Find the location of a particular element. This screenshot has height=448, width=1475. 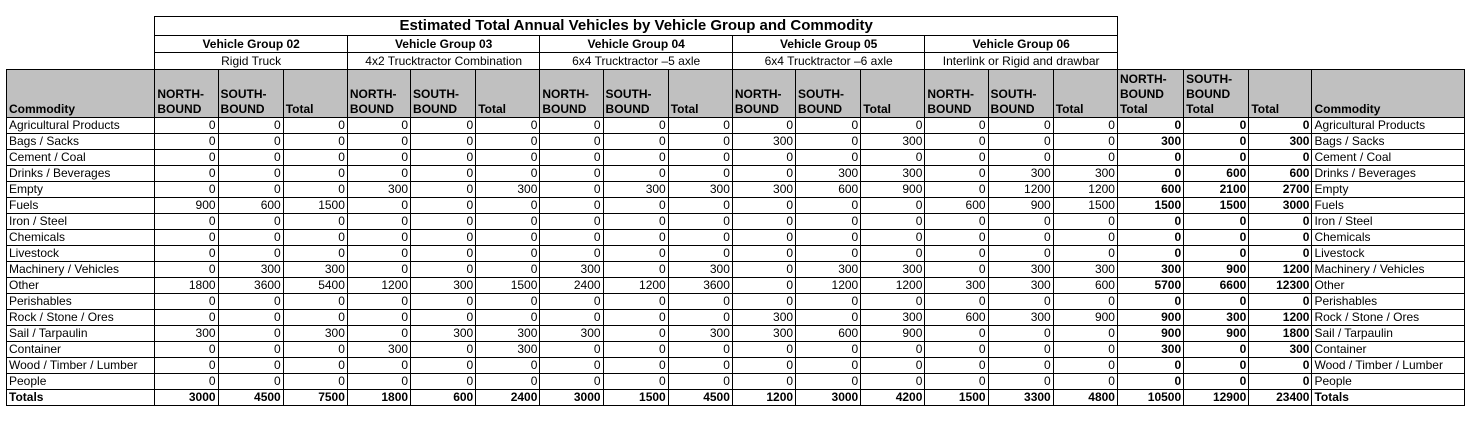

value-cell: 1200 is located at coordinates (1280, 269).